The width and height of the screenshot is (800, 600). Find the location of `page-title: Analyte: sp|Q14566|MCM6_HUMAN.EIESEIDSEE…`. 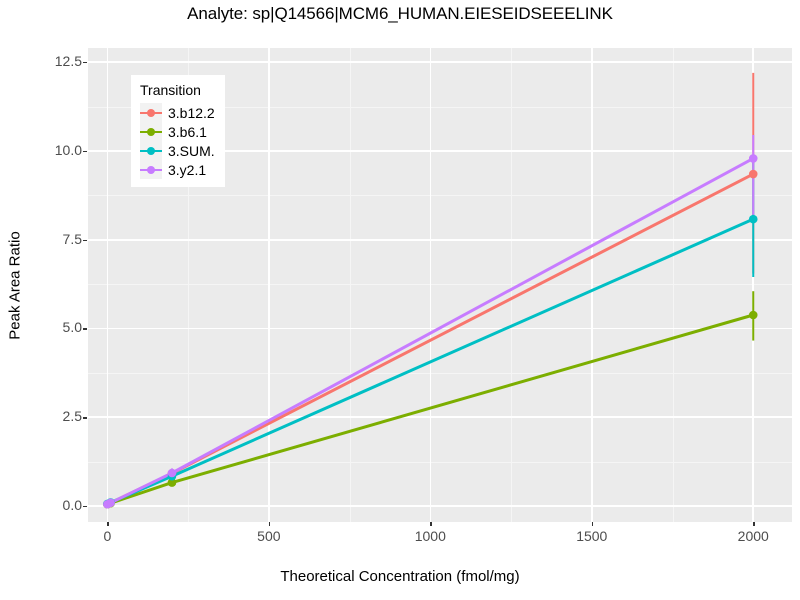

page-title: Analyte: sp|Q14566|MCM6_HUMAN.EIESEIDSEE… is located at coordinates (400, 13).